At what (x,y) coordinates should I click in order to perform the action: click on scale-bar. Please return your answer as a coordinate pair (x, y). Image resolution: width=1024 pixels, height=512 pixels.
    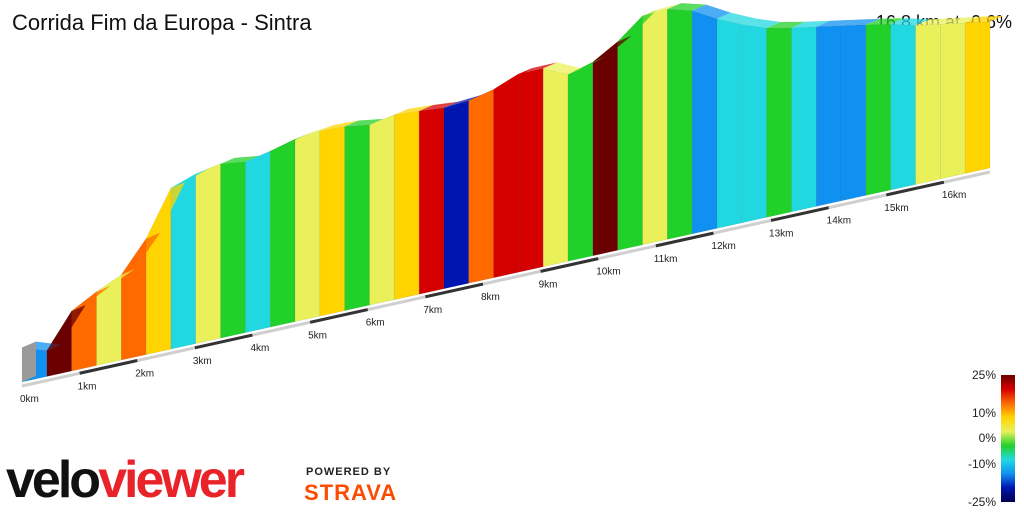
    Looking at the image, I should click on (1008, 438).